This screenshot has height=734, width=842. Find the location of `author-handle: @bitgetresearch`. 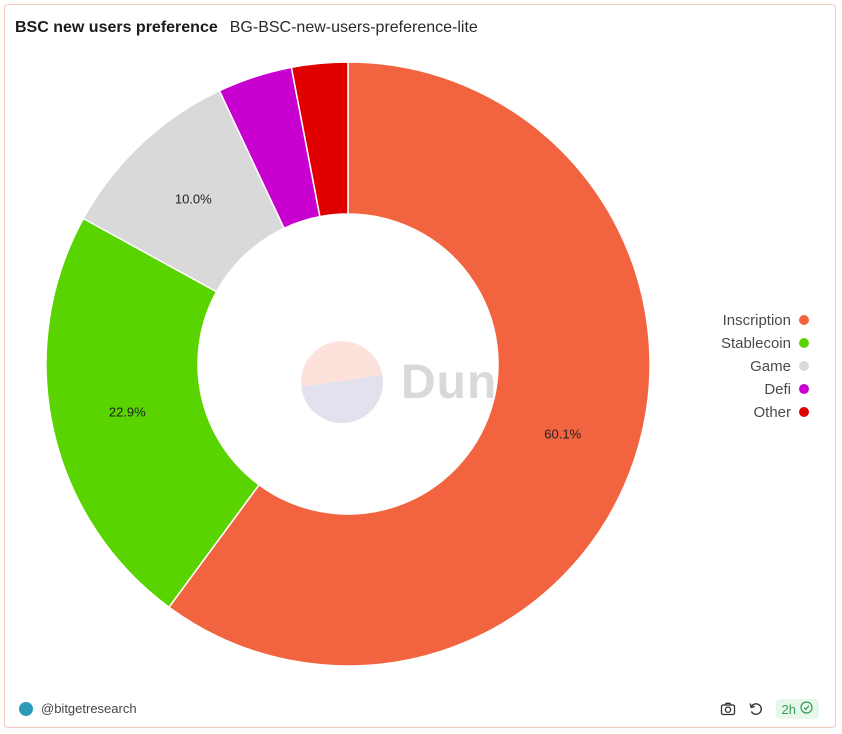

author-handle: @bitgetresearch is located at coordinates (89, 708).